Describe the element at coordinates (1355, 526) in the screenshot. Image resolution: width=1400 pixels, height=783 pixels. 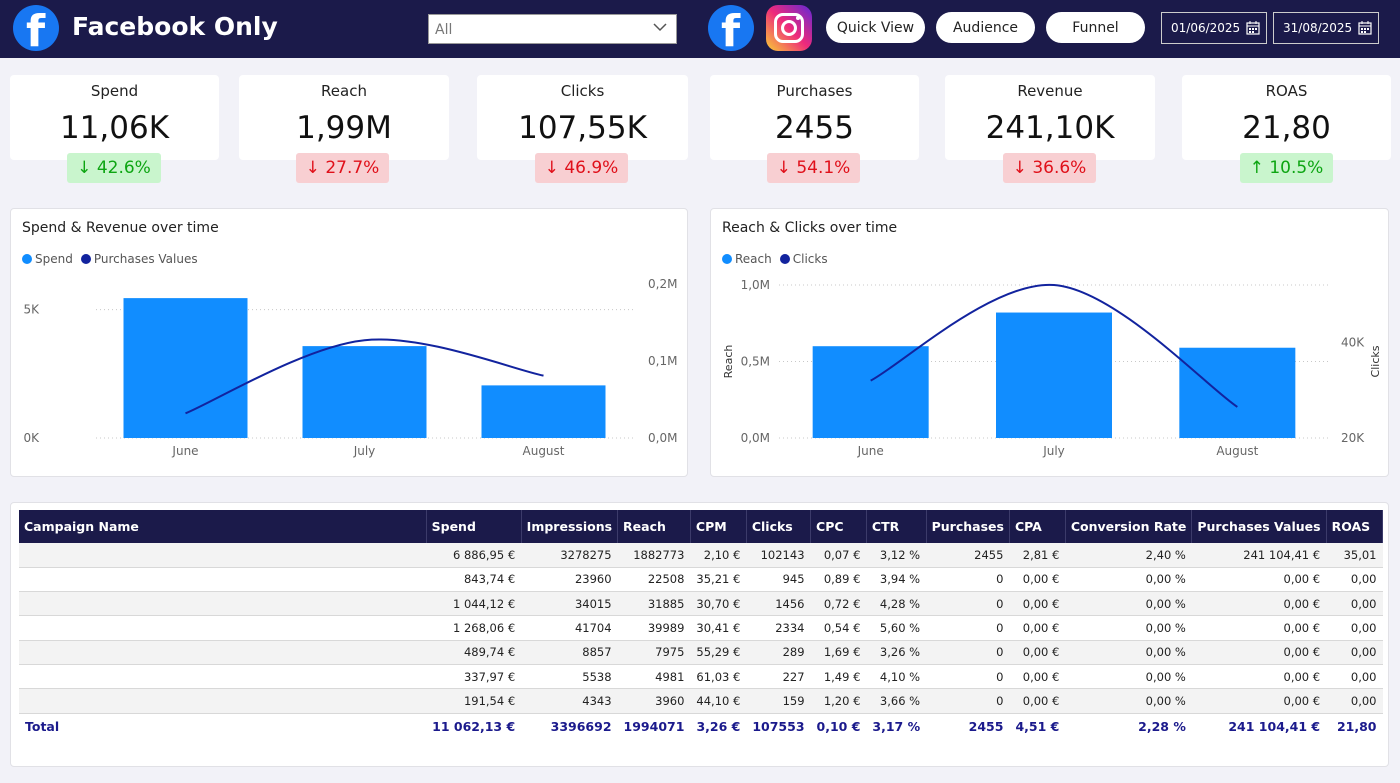
I see `column-header: ROAS` at that location.